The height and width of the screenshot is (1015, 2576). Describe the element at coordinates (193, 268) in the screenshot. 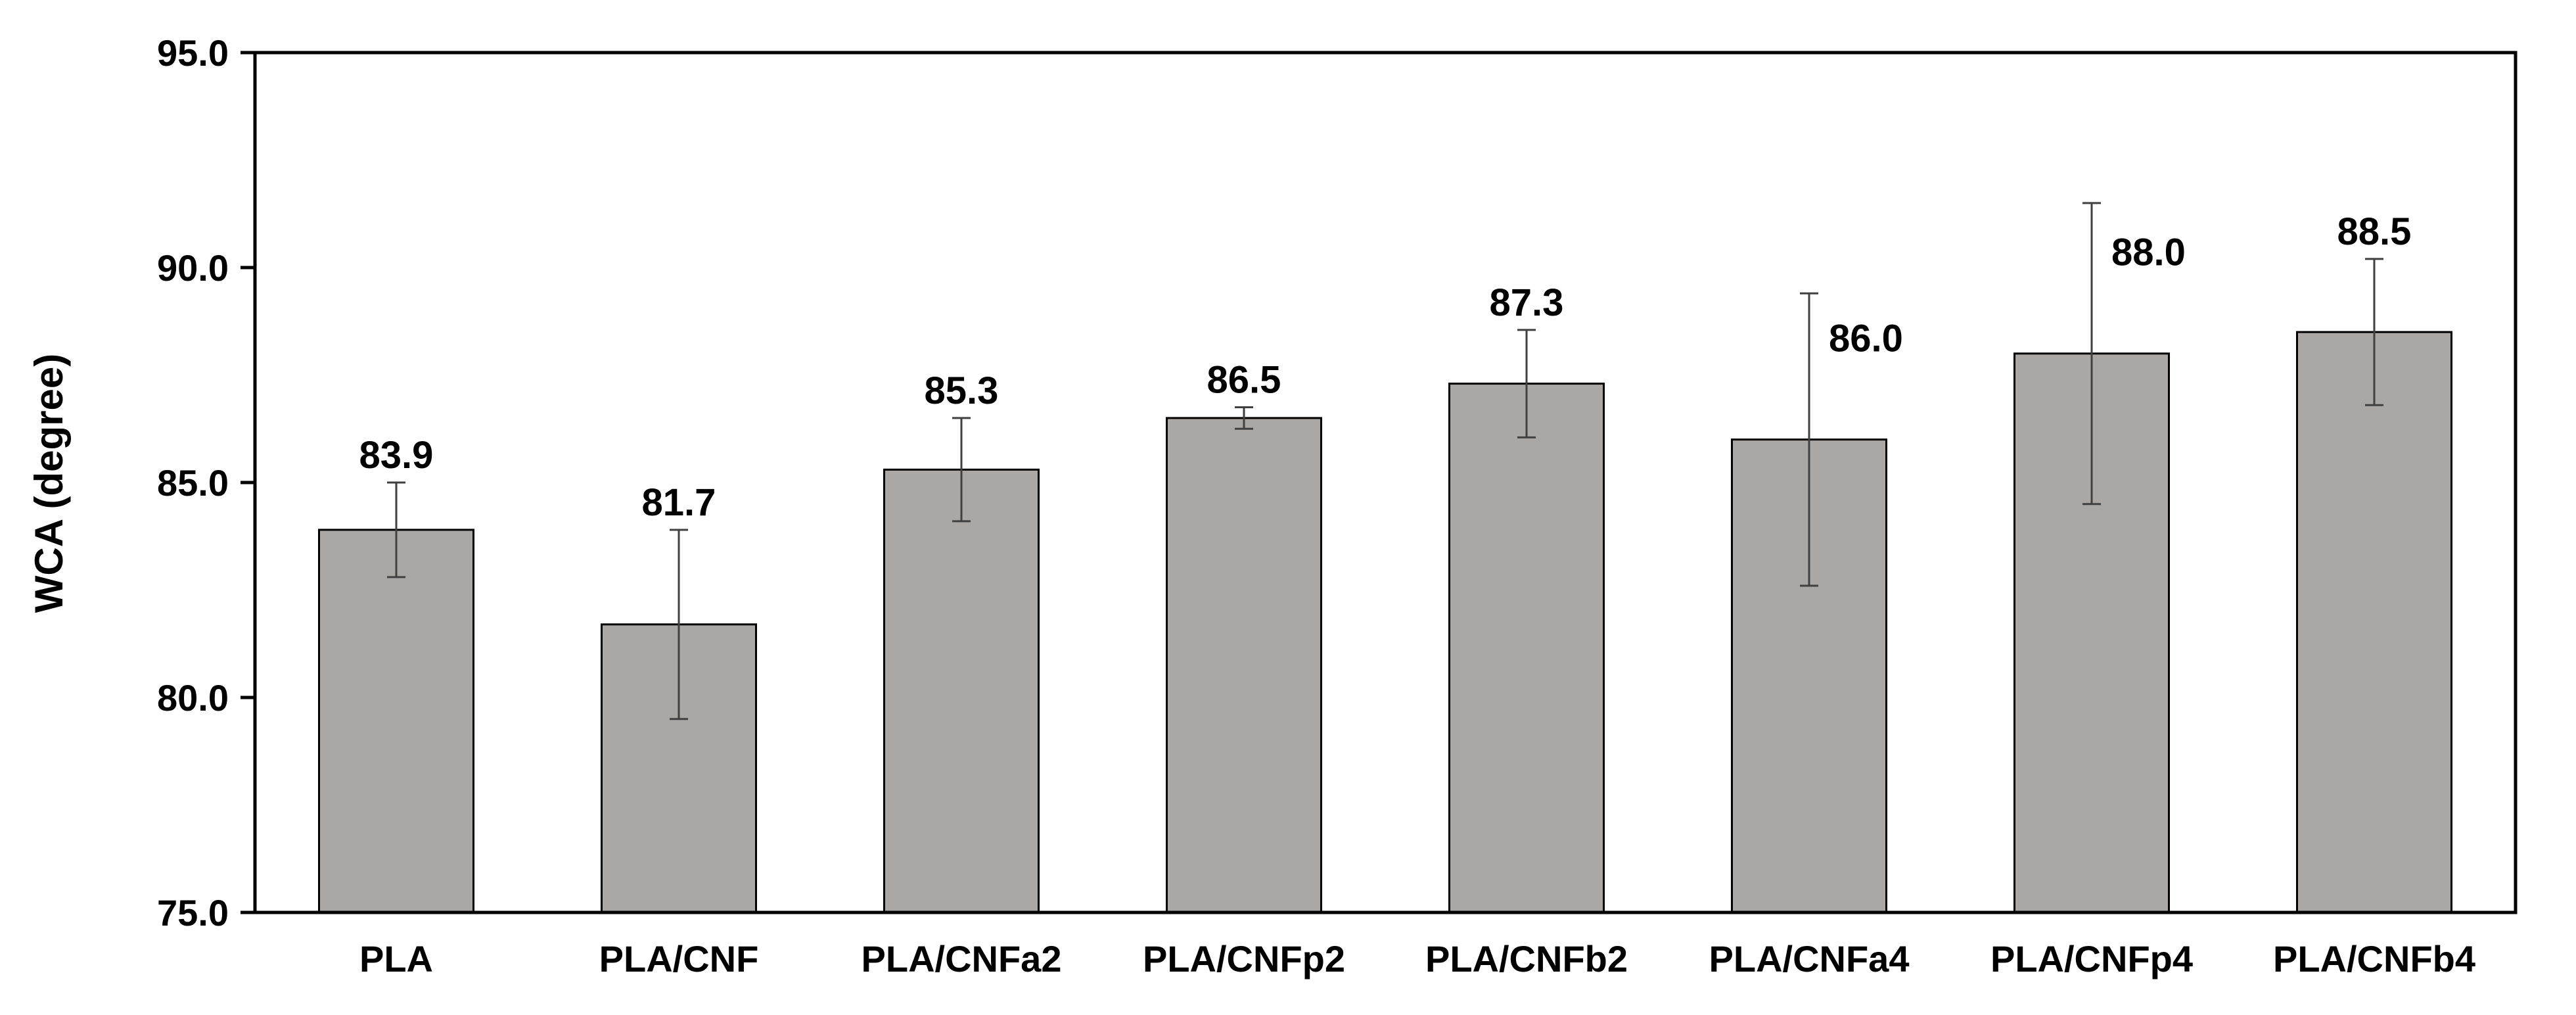

I see `y-tick-label: 90.0` at that location.